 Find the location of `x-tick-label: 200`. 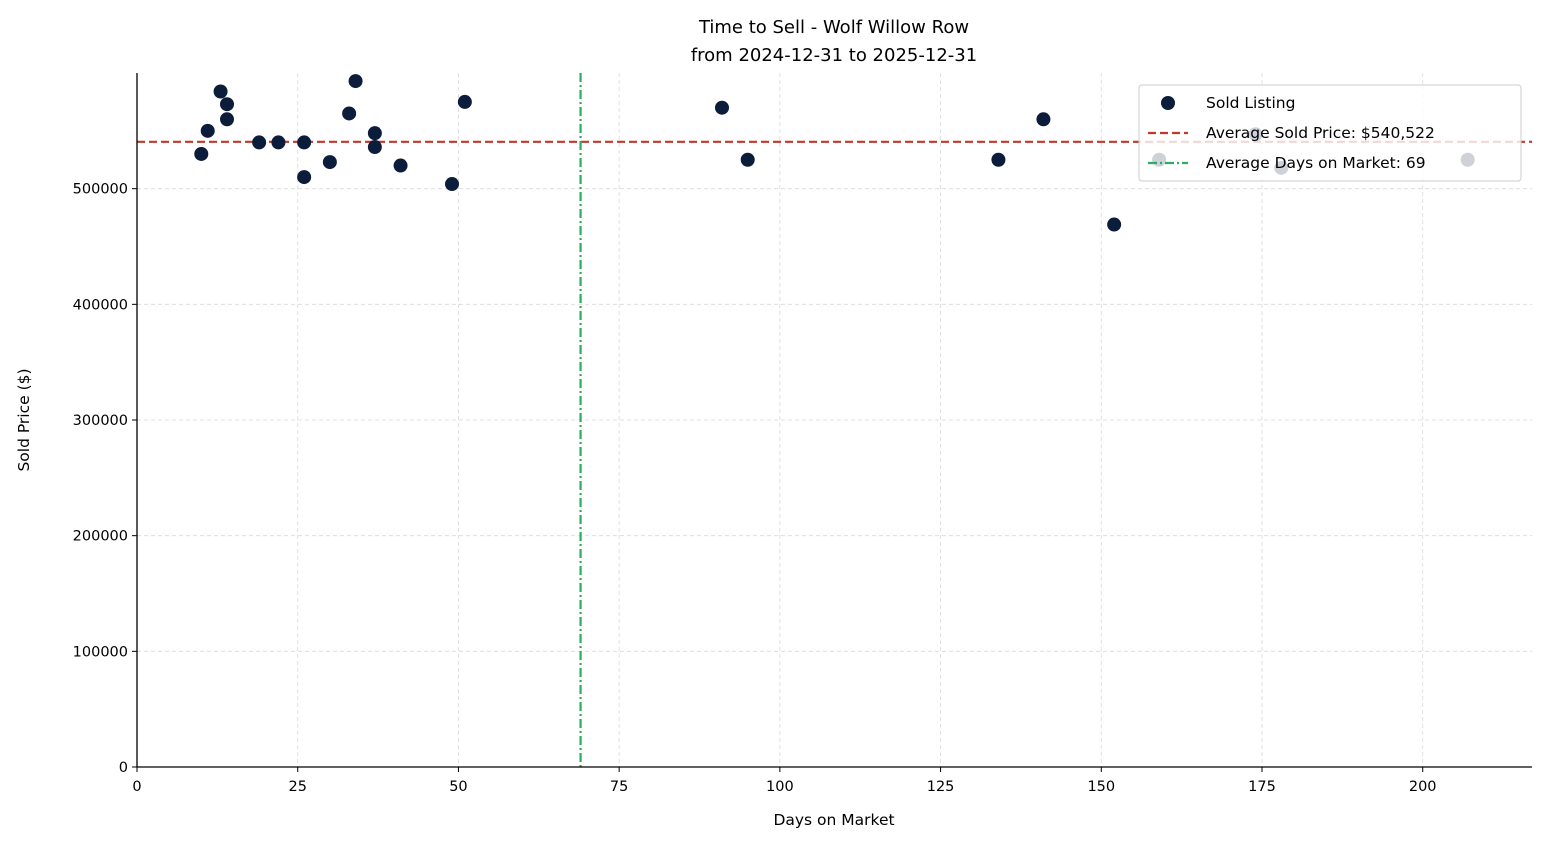

x-tick-label: 200 is located at coordinates (1423, 787).